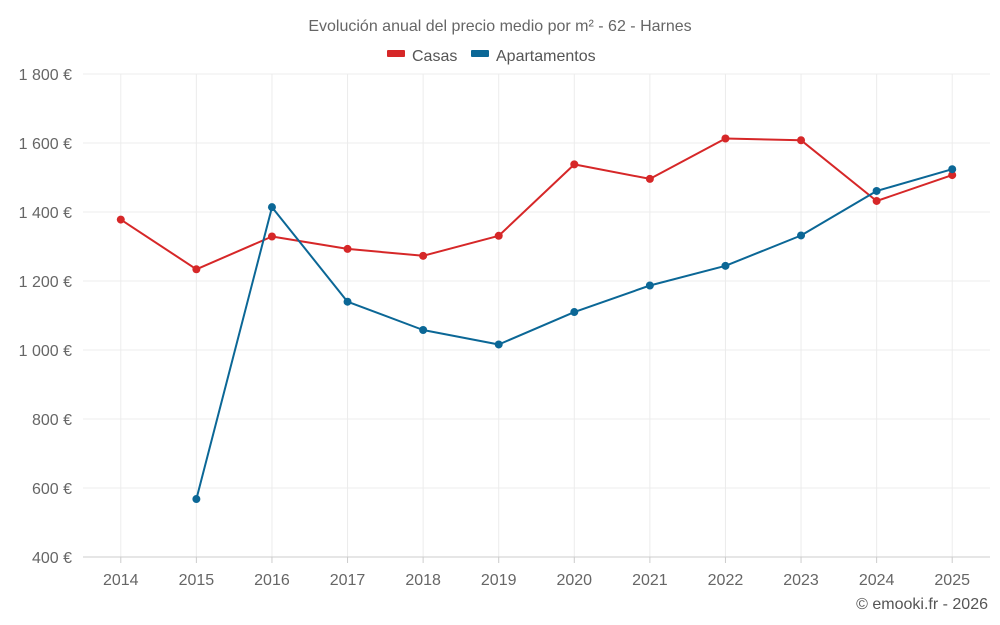 This screenshot has height=625, width=1000. I want to click on data-point-apartamentos-2022, so click(725, 265).